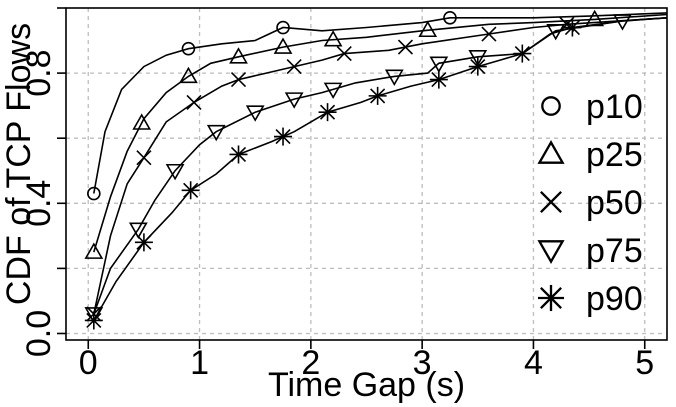 The image size is (676, 407). What do you see at coordinates (614, 299) in the screenshot?
I see `legend-label-p90: p90` at bounding box center [614, 299].